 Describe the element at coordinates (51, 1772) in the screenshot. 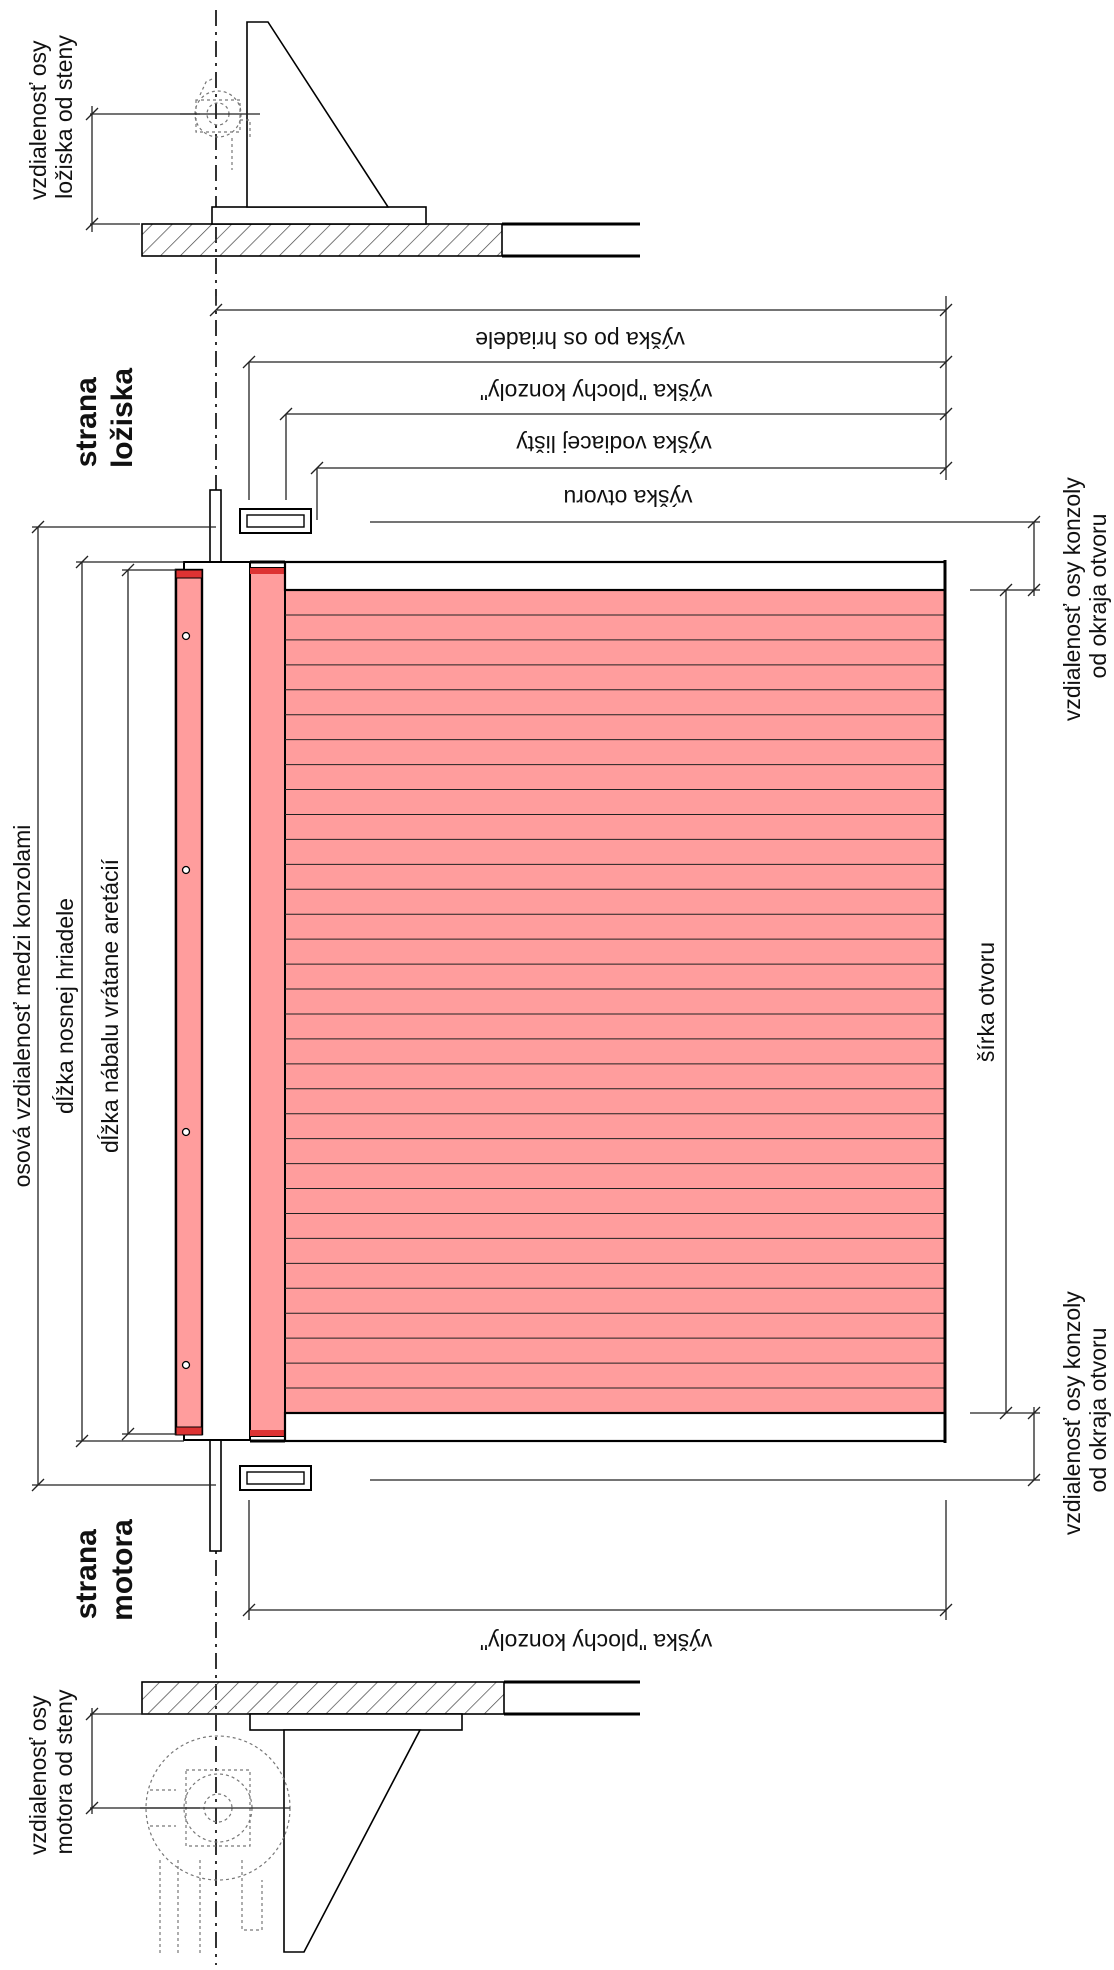

I see `wall-motor-axis-label: vzdialenosť osy motora od steny` at that location.